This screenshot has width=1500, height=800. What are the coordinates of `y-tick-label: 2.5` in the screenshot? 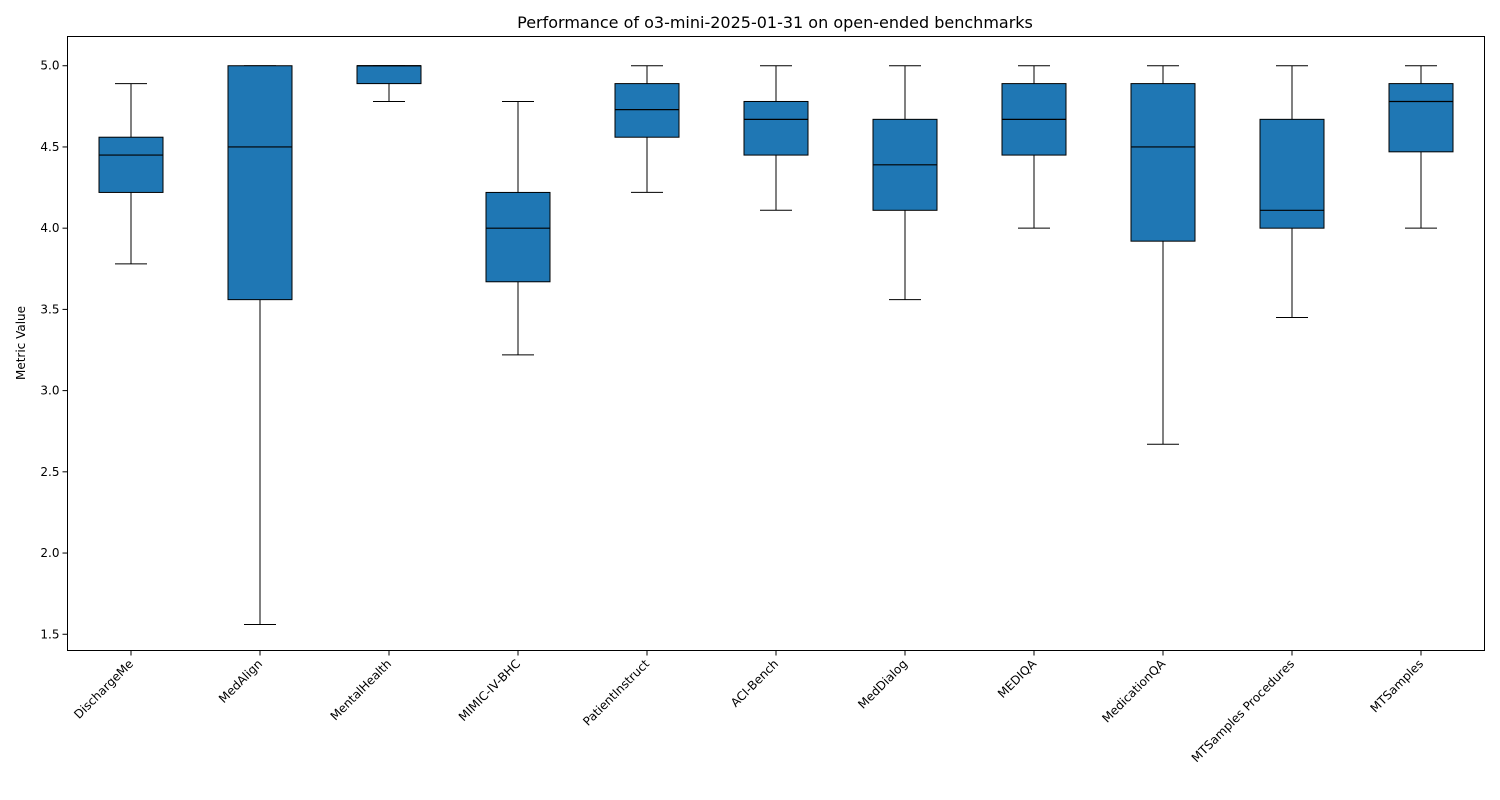 It's located at (49, 472).